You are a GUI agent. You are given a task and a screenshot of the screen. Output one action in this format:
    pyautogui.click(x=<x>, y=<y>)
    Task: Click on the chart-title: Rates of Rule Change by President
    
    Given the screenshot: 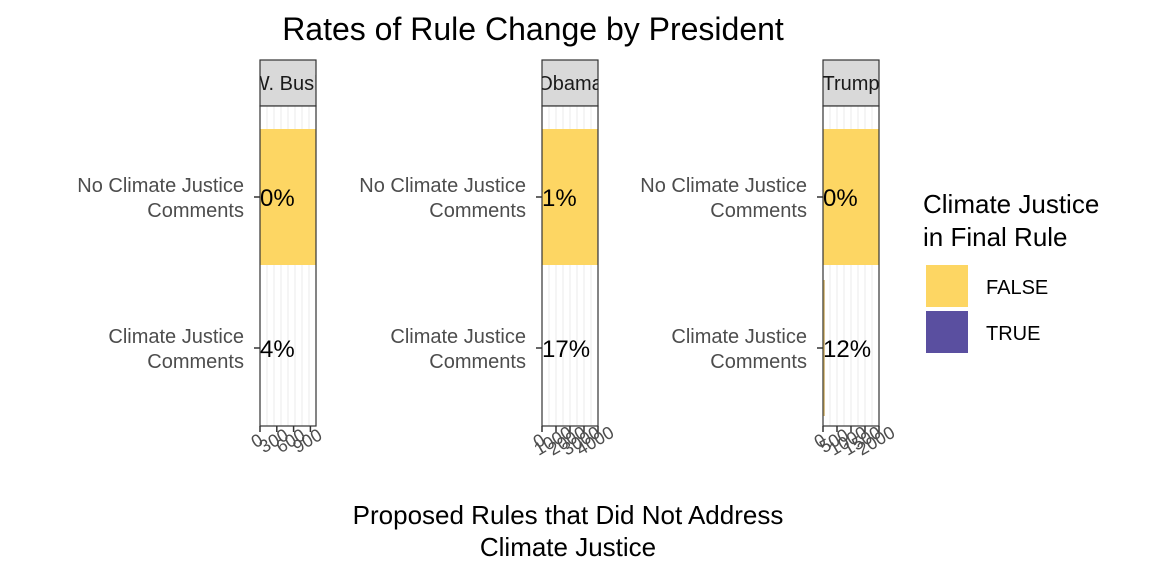 What is the action you would take?
    pyautogui.click(x=533, y=29)
    